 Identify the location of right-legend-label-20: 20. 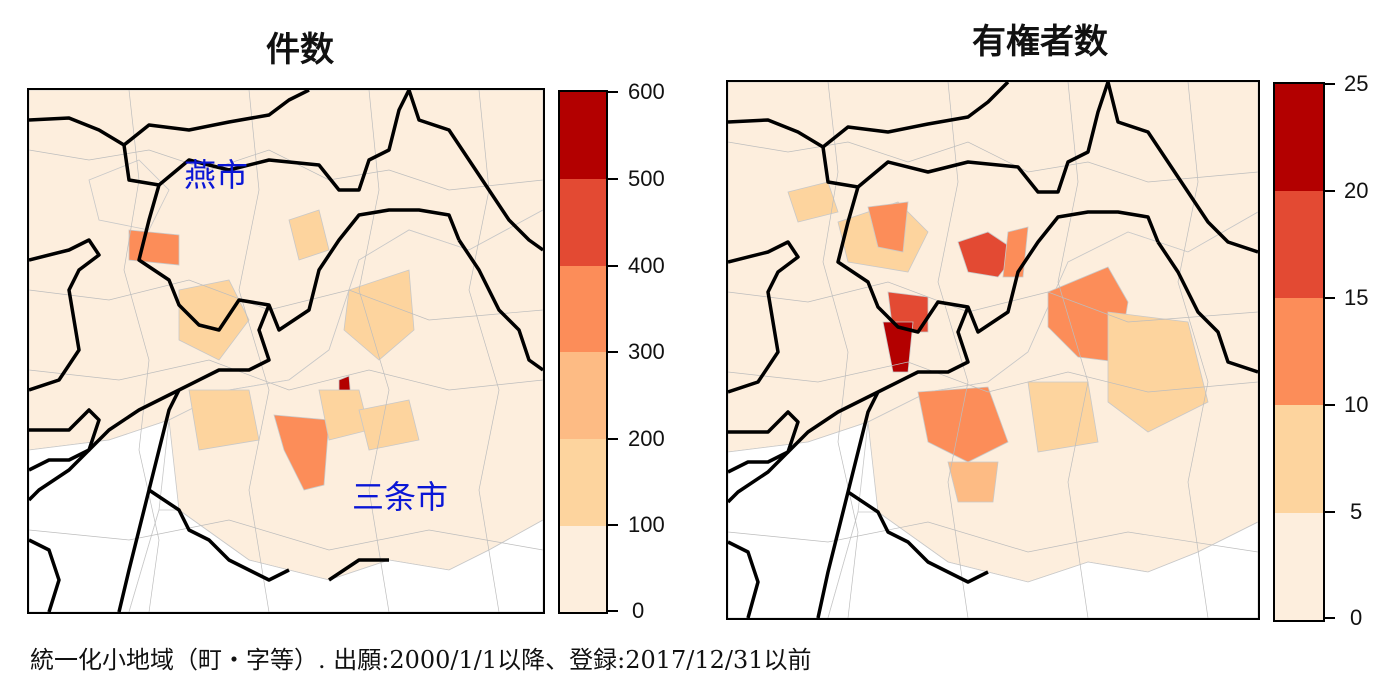
(1356, 190).